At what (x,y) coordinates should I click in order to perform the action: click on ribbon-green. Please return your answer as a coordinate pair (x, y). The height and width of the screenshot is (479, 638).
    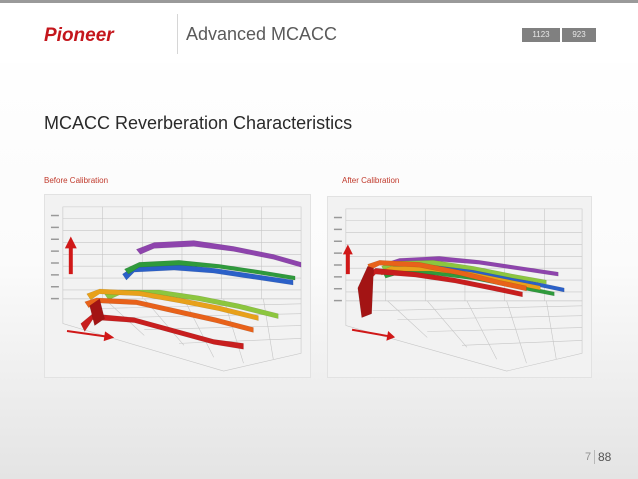
    Looking at the image, I should click on (210, 270).